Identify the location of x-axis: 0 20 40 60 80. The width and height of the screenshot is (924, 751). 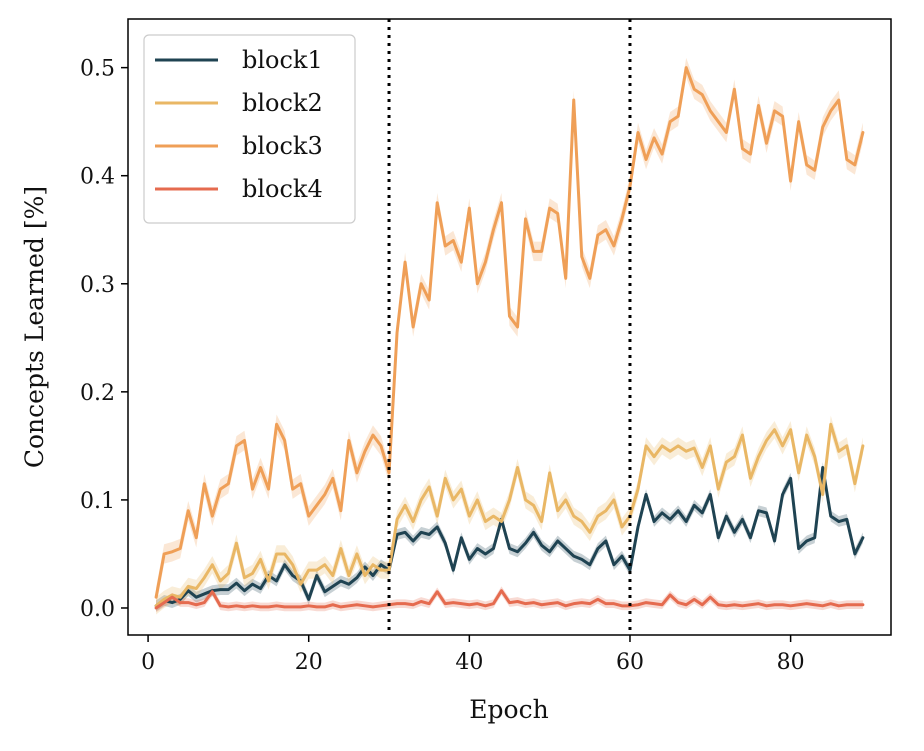
(473, 655).